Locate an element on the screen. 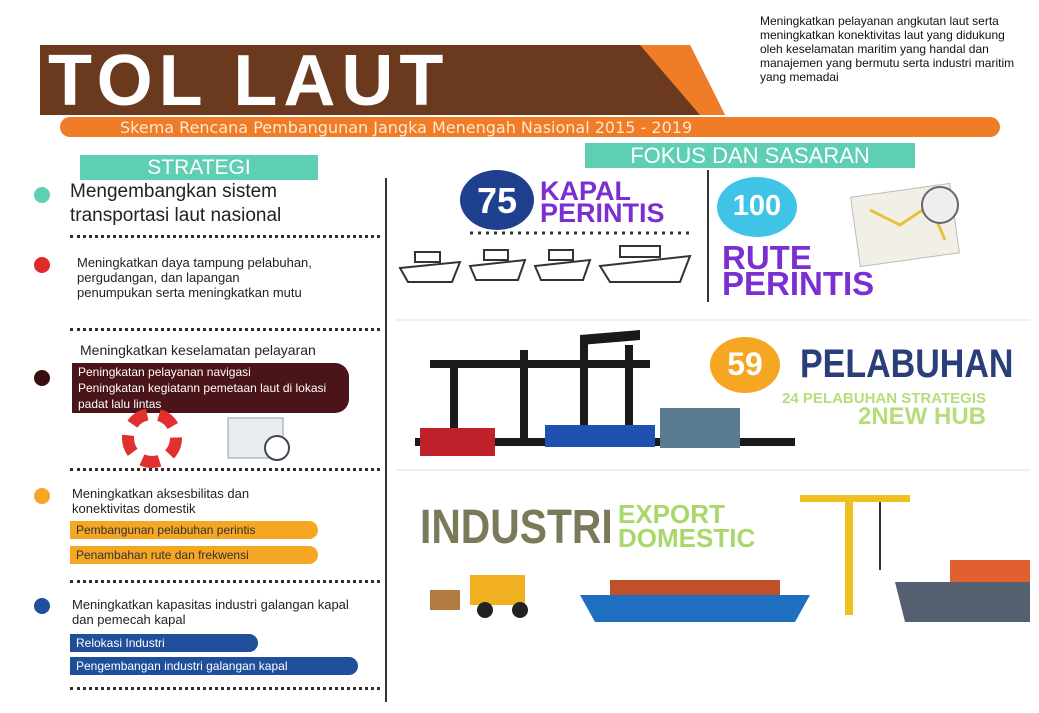  sub-item: Pembangunan pelabuhan perintis is located at coordinates (194, 530).